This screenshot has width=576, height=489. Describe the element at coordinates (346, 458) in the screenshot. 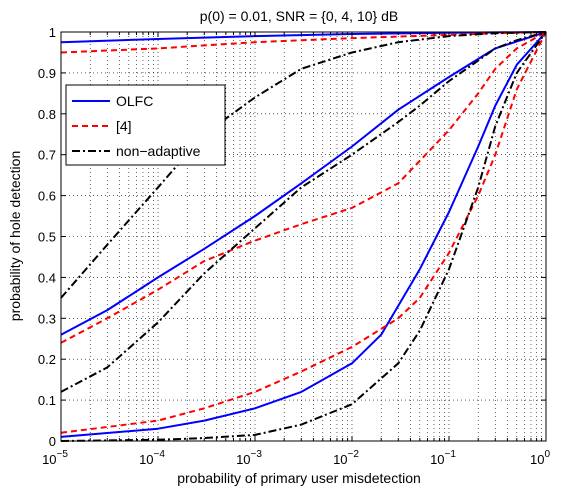

I see `x-tick-label: 10⁻²` at that location.